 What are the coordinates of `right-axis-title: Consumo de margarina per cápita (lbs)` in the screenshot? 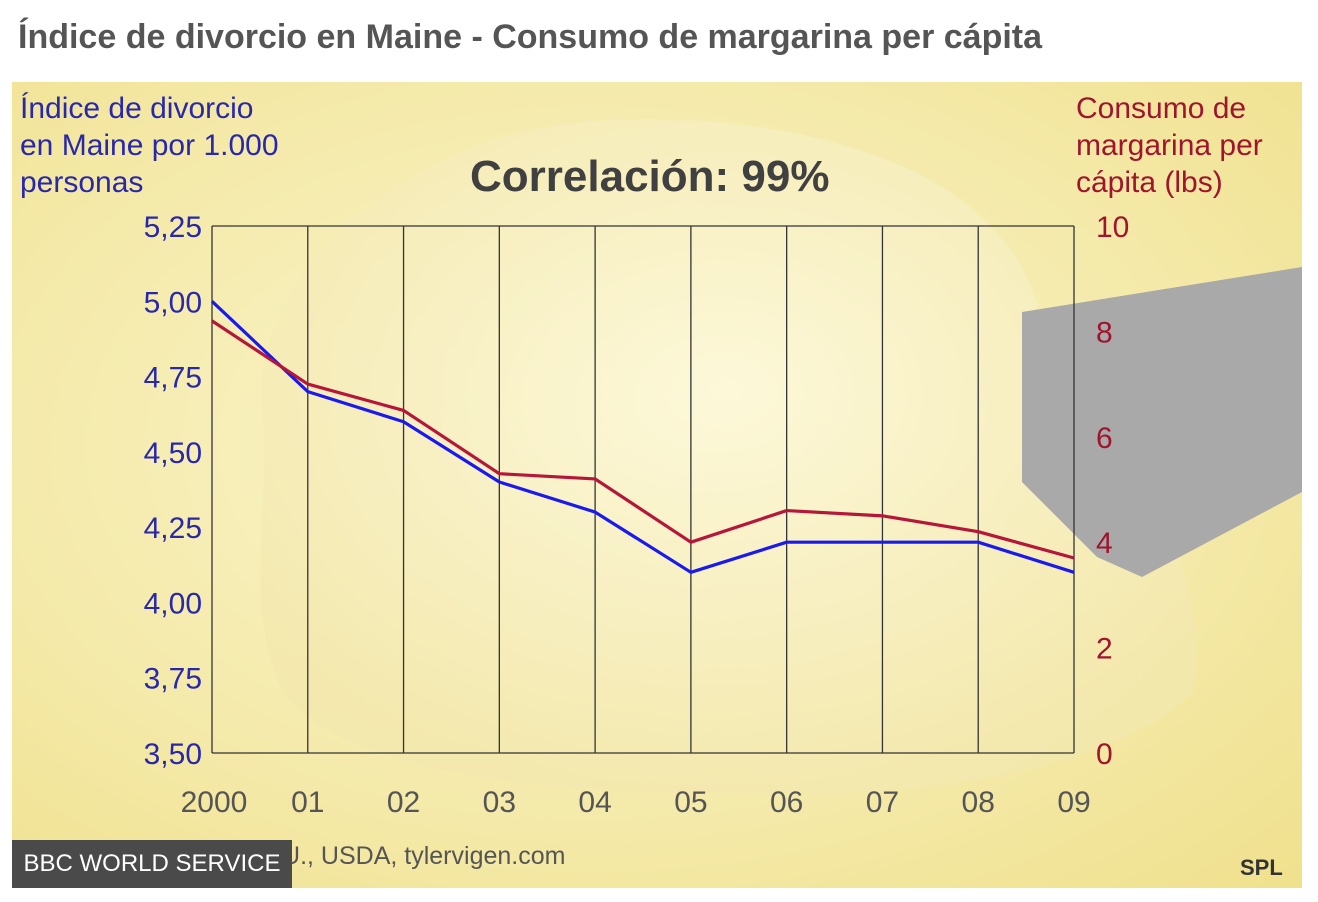 It's located at (1191, 145).